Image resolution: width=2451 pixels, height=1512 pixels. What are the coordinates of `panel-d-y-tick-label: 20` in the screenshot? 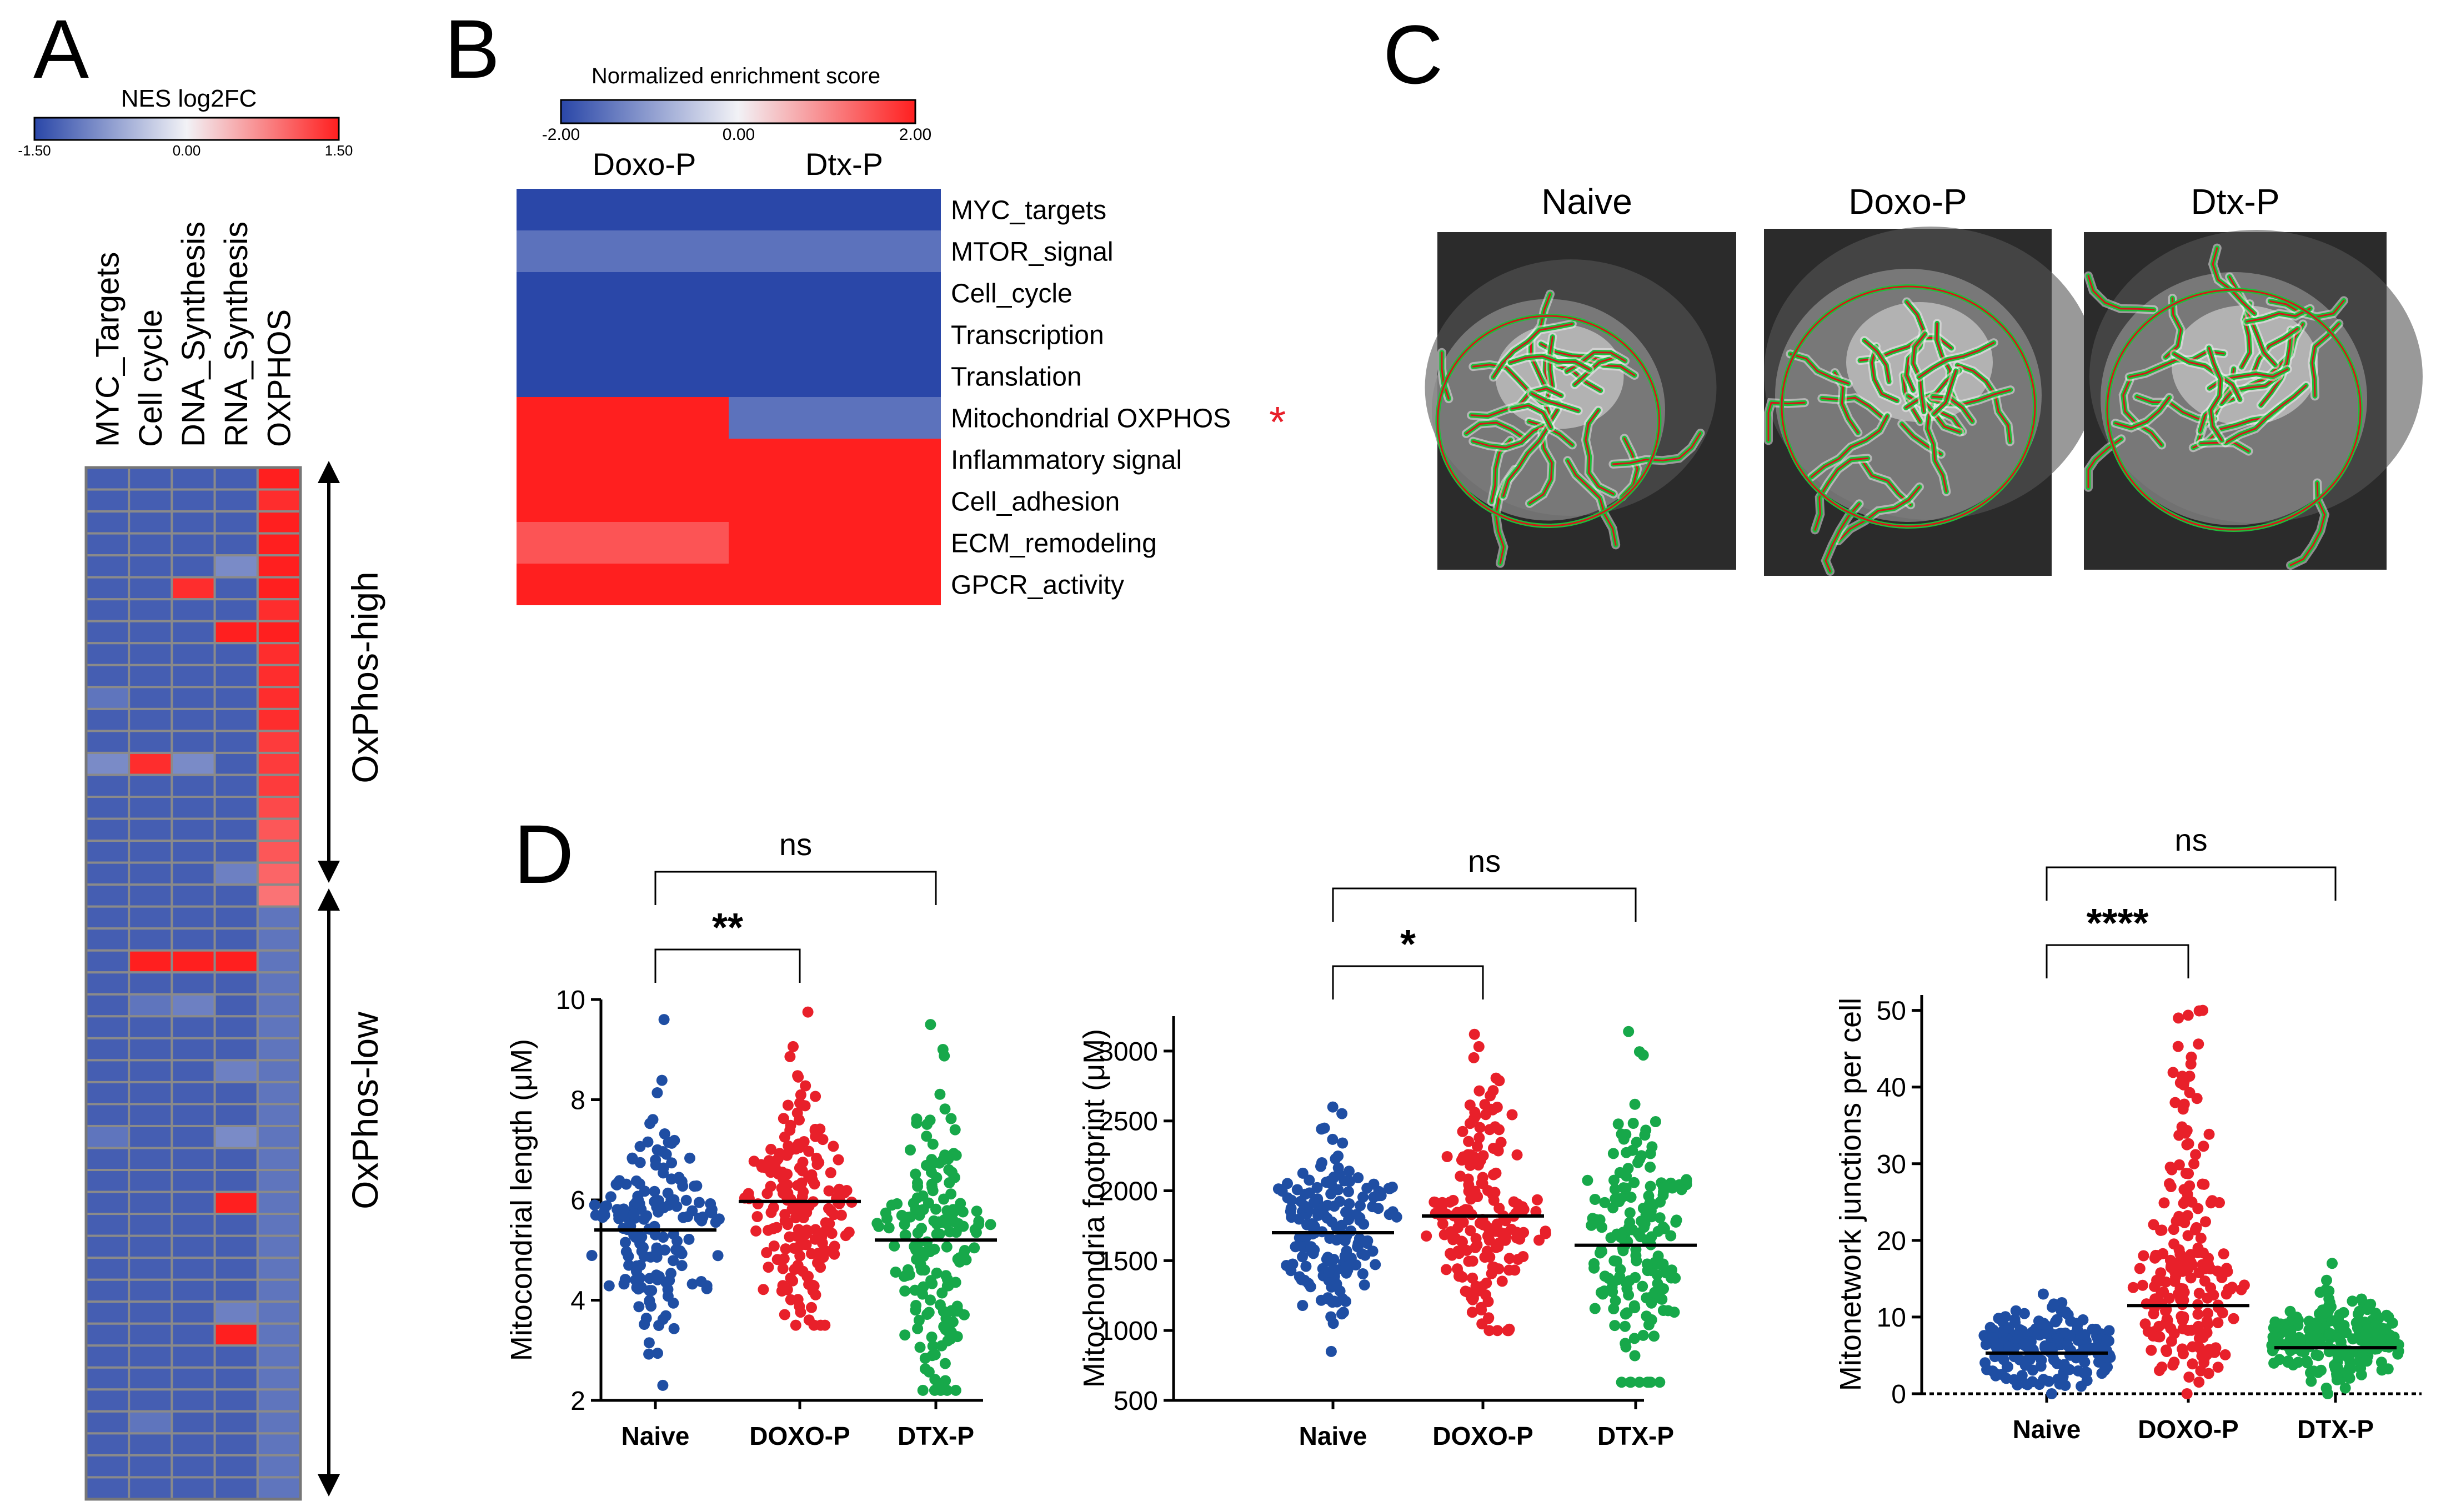 It's located at (1891, 1241).